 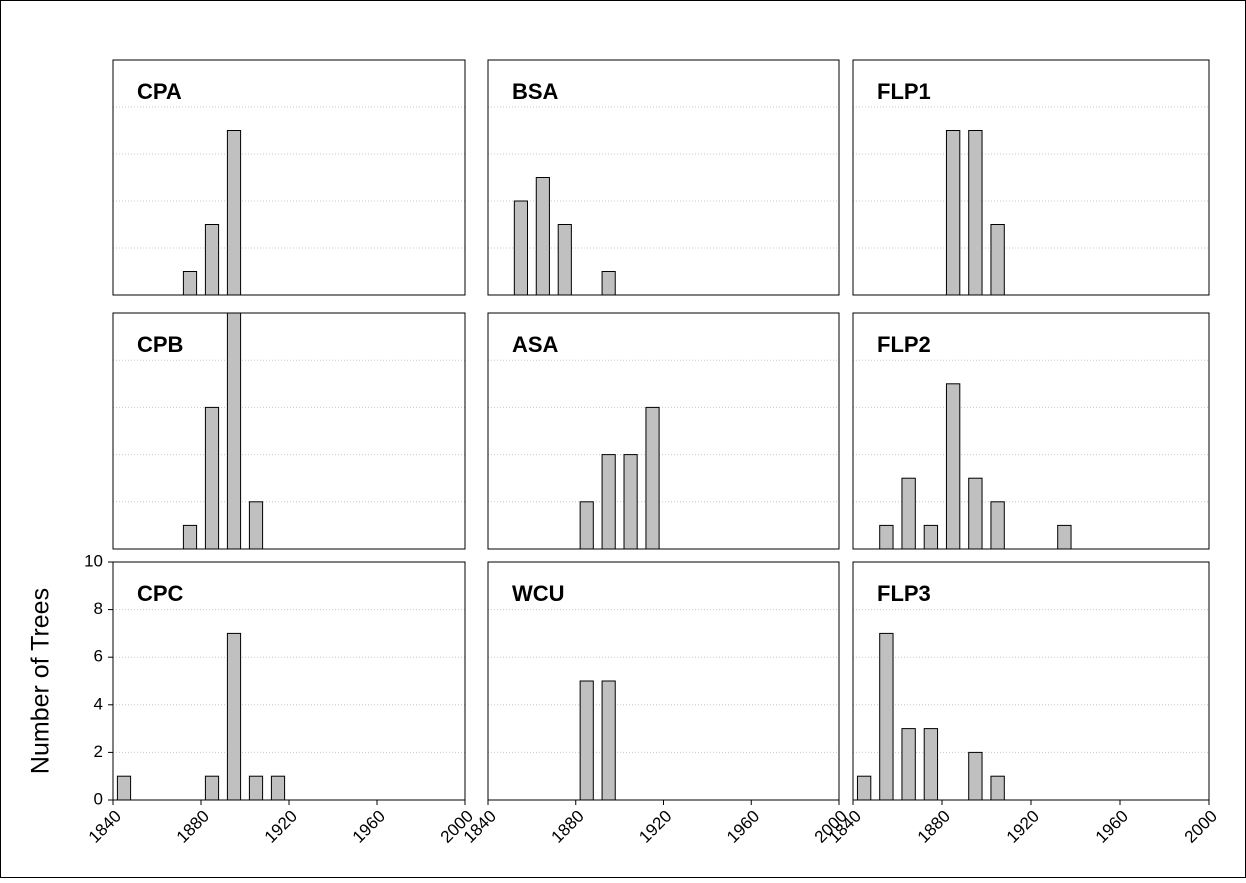 I want to click on panel: FLP1, so click(x=1031, y=177).